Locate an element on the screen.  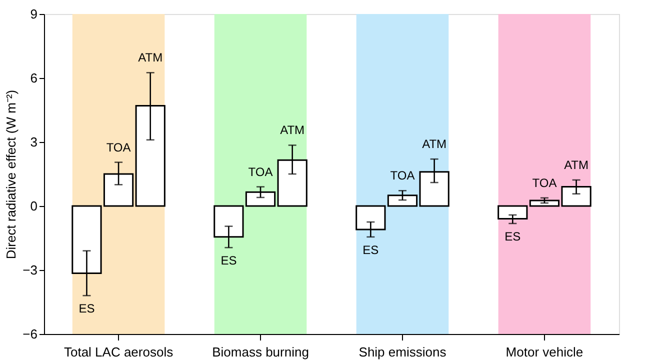
y-tick-label: −6 is located at coordinates (30, 334).